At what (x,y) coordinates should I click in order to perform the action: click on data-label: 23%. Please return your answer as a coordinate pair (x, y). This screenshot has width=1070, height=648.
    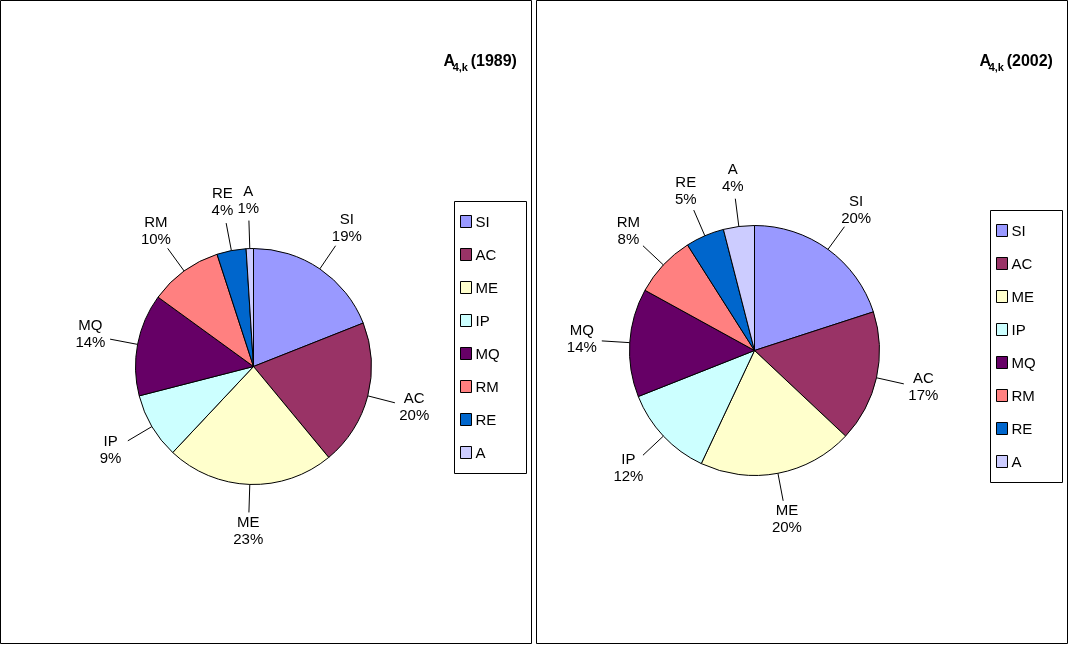
    Looking at the image, I should click on (248, 539).